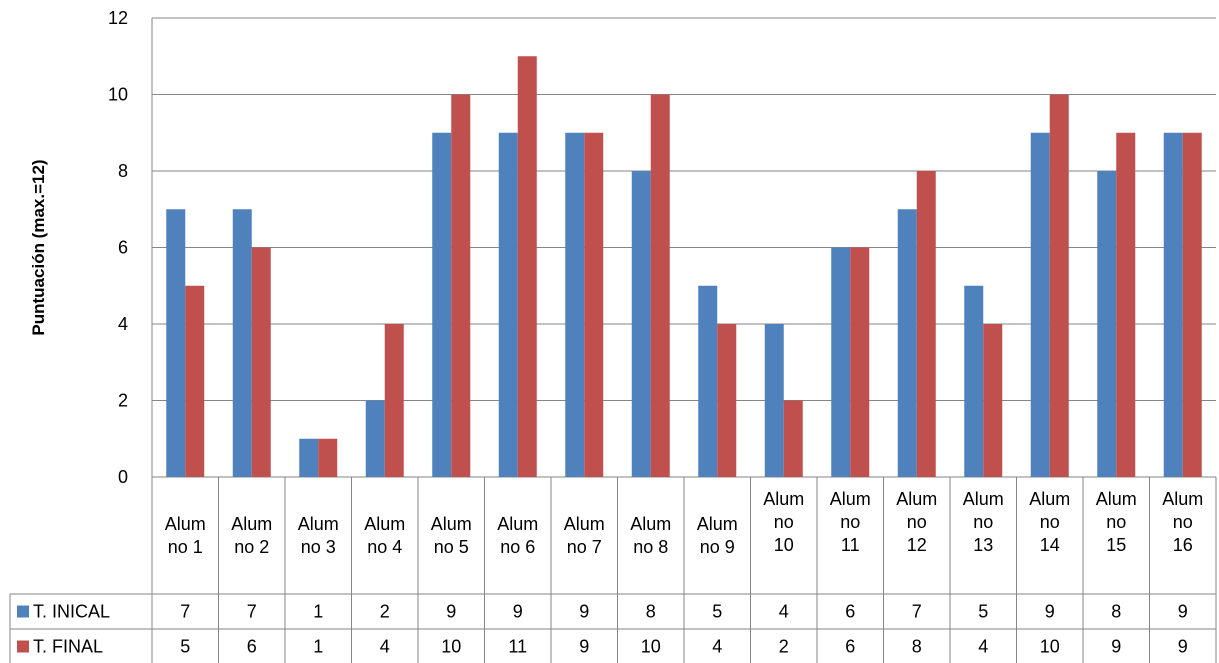 The height and width of the screenshot is (663, 1219). What do you see at coordinates (1049, 522) in the screenshot?
I see `category-label: Alum no 14` at bounding box center [1049, 522].